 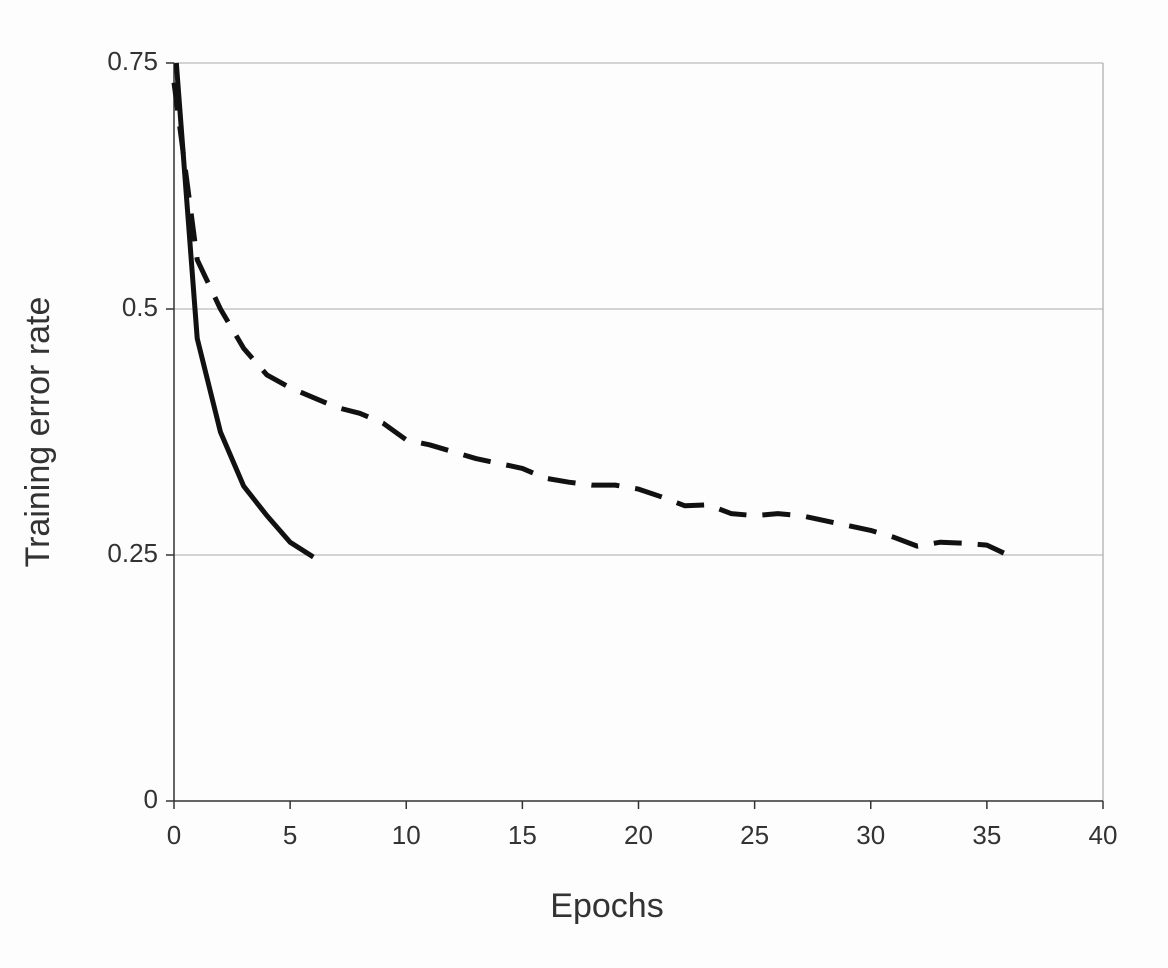 I want to click on solid-line, so click(x=244, y=311).